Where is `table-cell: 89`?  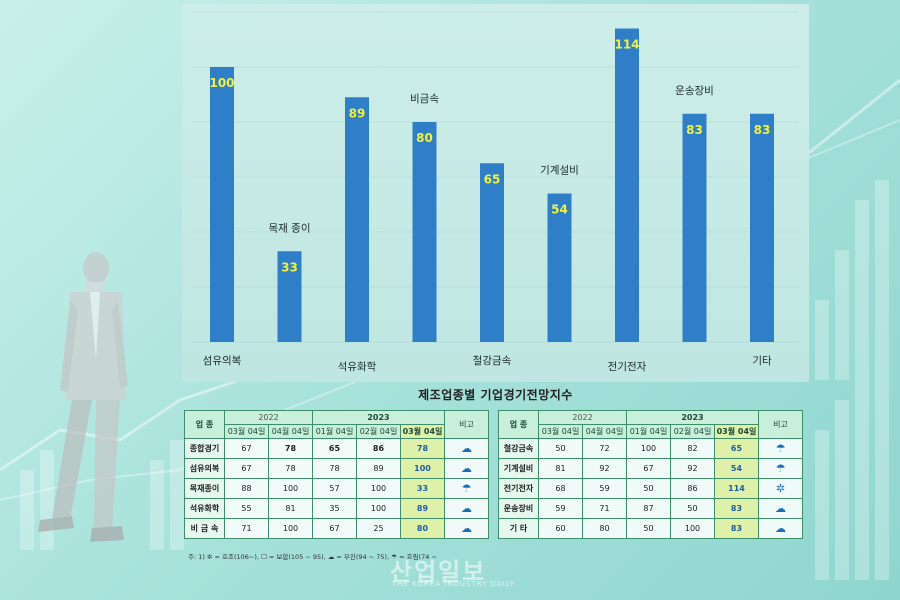
table-cell: 89 is located at coordinates (378, 468).